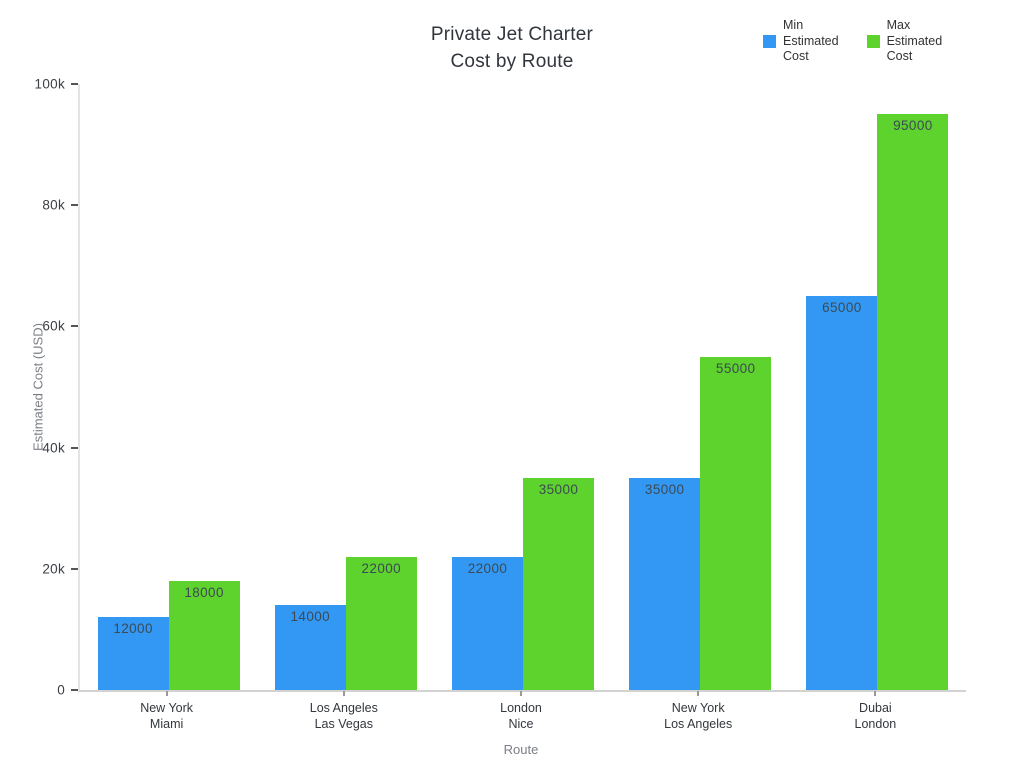  Describe the element at coordinates (49, 84) in the screenshot. I see `y-tick-label: 100k` at that location.